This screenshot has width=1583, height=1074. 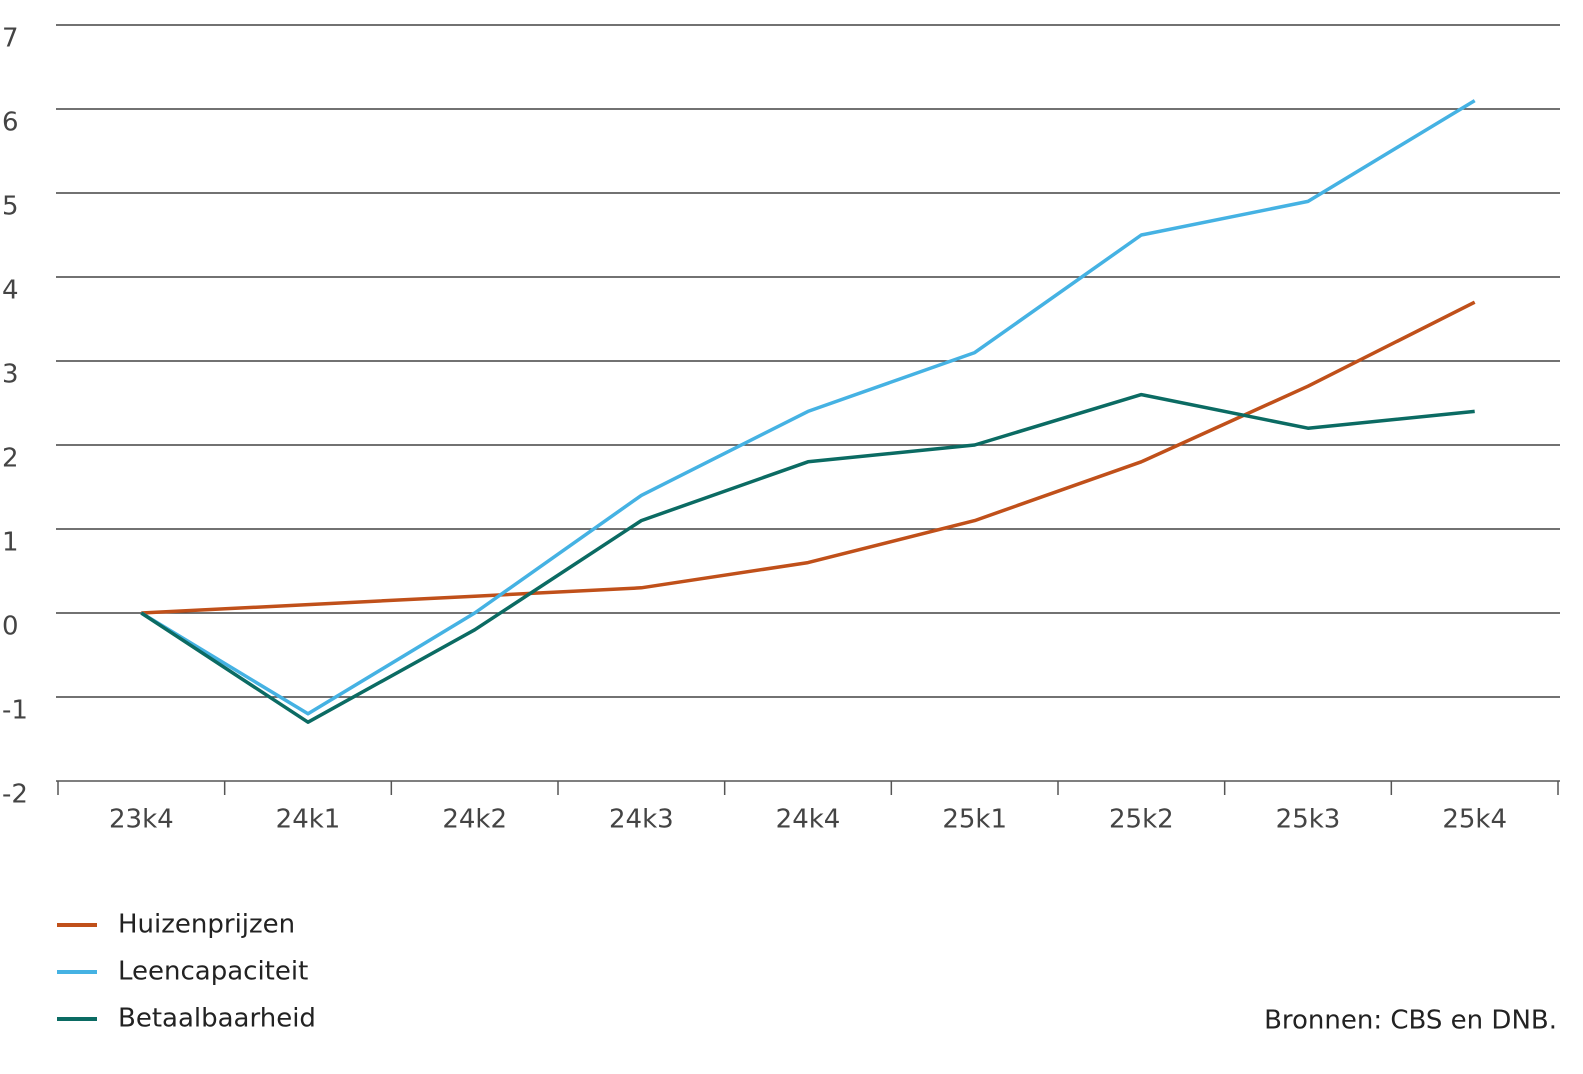 What do you see at coordinates (10, 123) in the screenshot?
I see `y-tick-label: 6` at bounding box center [10, 123].